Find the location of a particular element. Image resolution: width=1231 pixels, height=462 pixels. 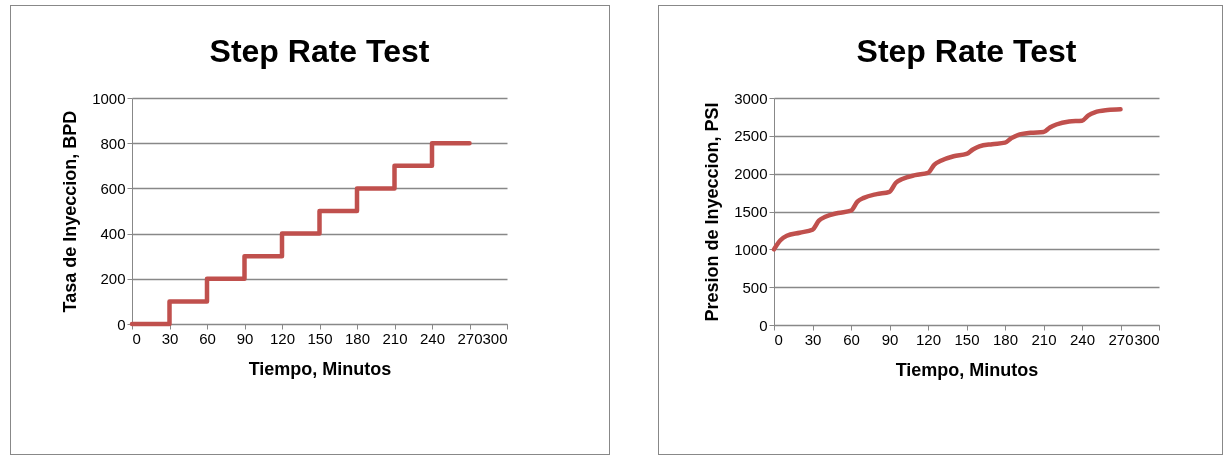

line-series is located at coordinates (947, 179).